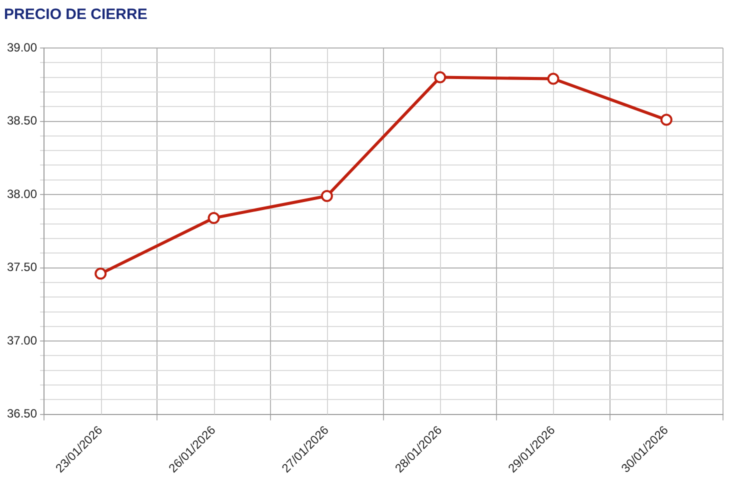 This screenshot has height=483, width=730. I want to click on chart-title: PRECIO DE CIERRE, so click(76, 15).